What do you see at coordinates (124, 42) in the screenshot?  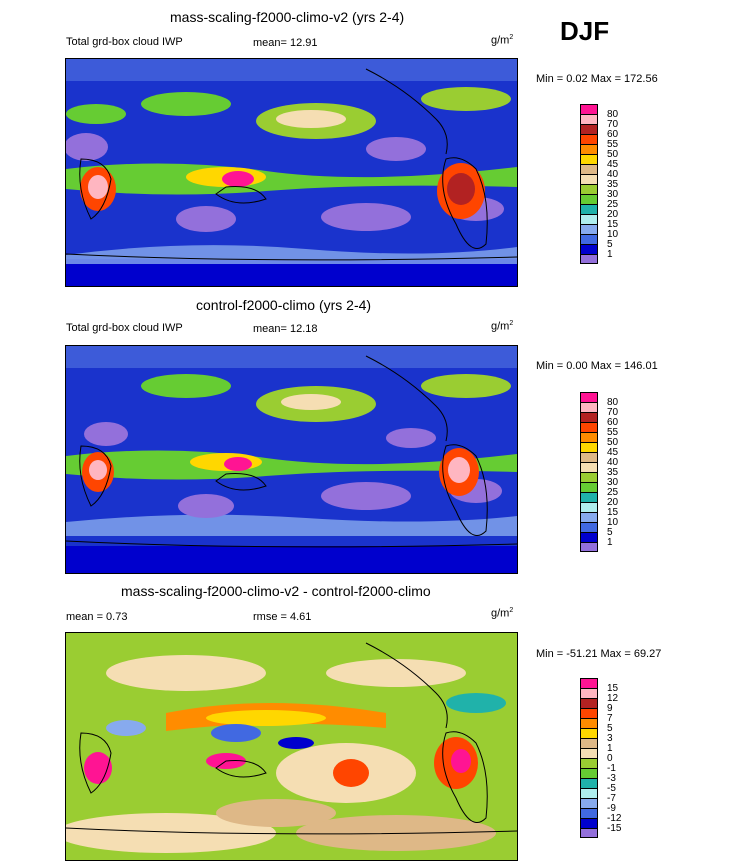 I see `panel1-variable-label: Total grd-box cloud IWP` at bounding box center [124, 42].